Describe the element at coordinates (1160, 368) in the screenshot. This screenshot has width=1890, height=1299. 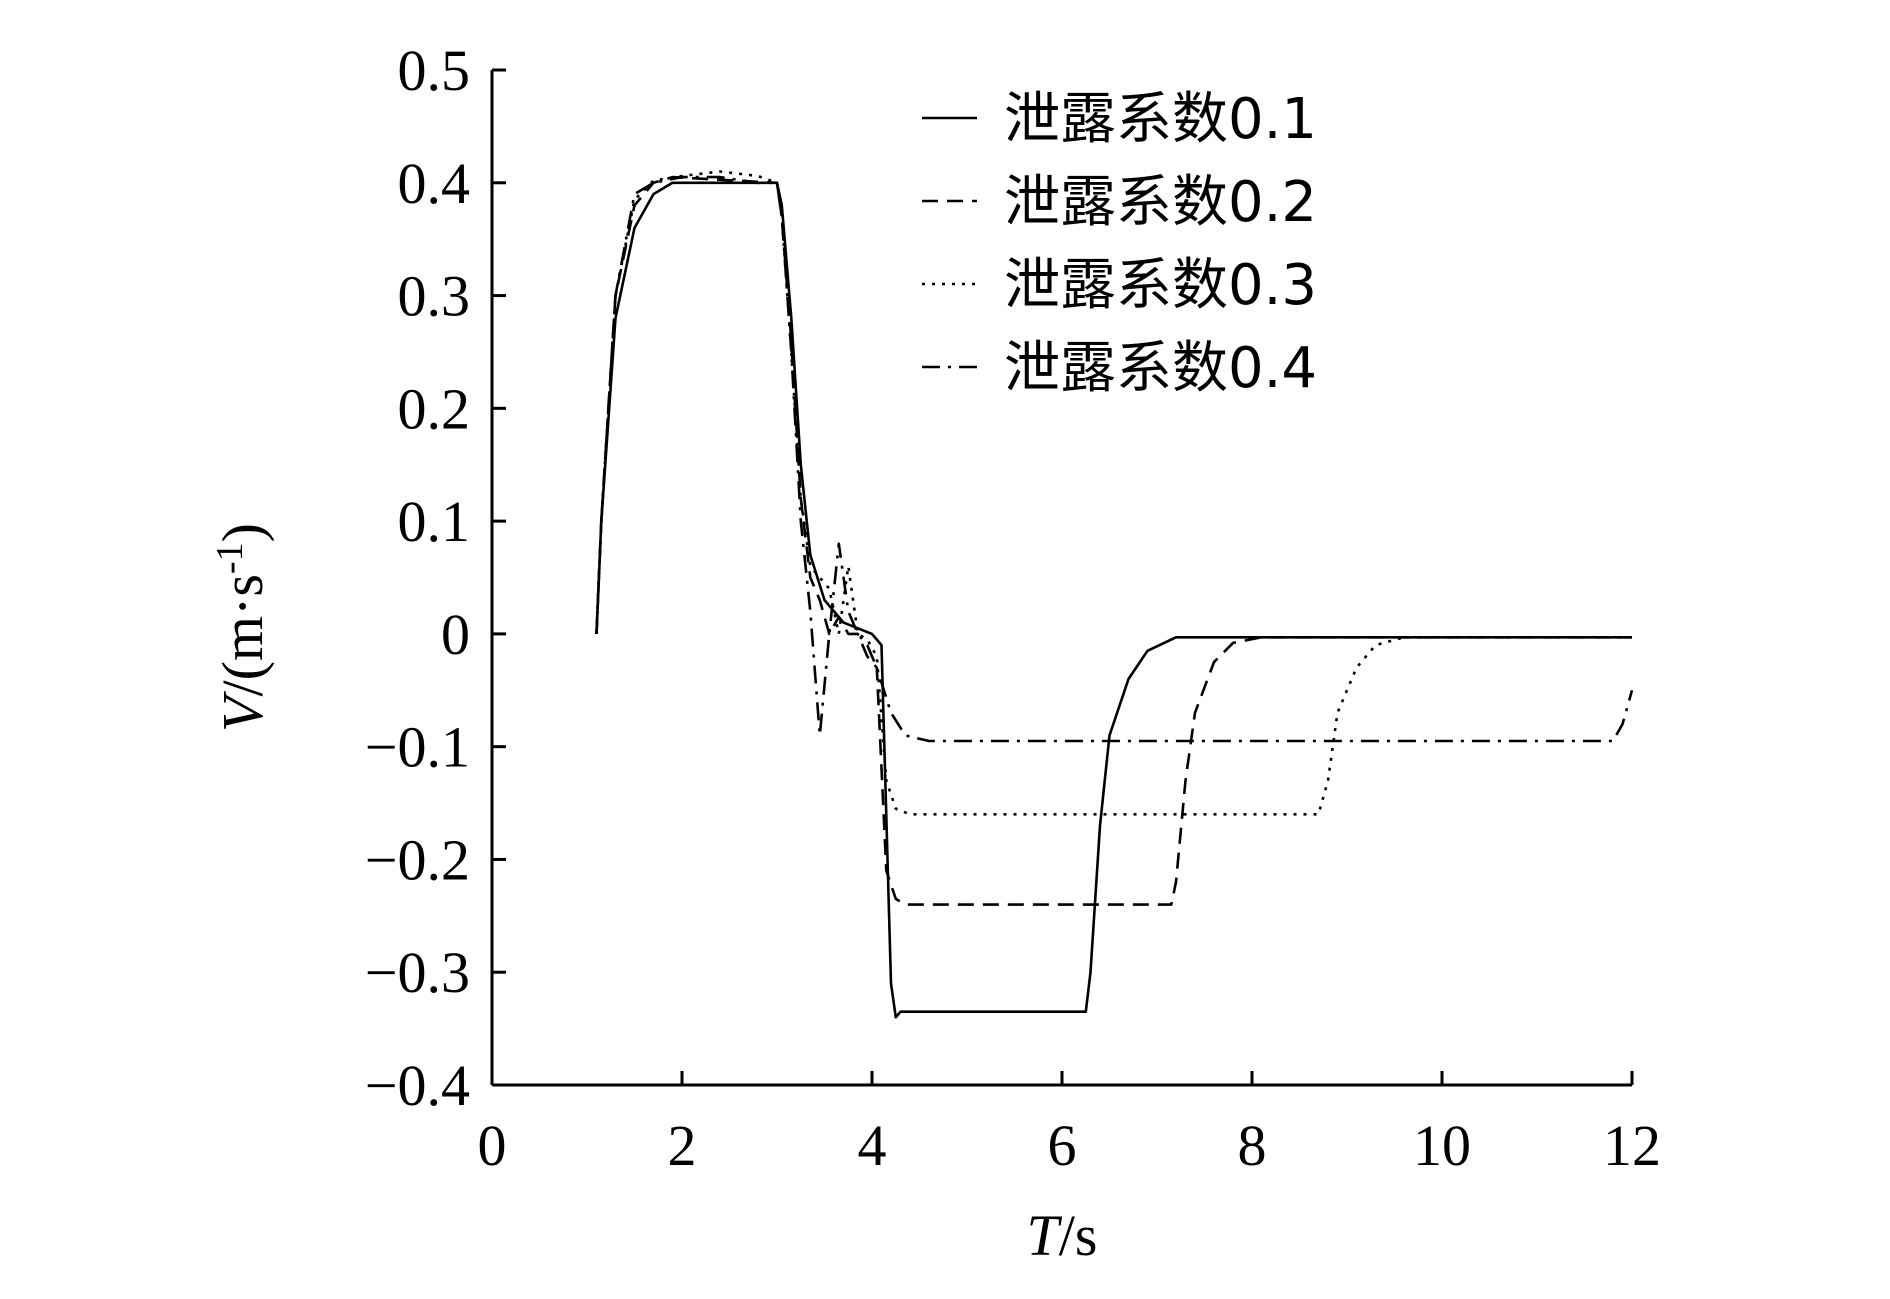
I see `legend-label-4: 泄露系数0.4` at that location.